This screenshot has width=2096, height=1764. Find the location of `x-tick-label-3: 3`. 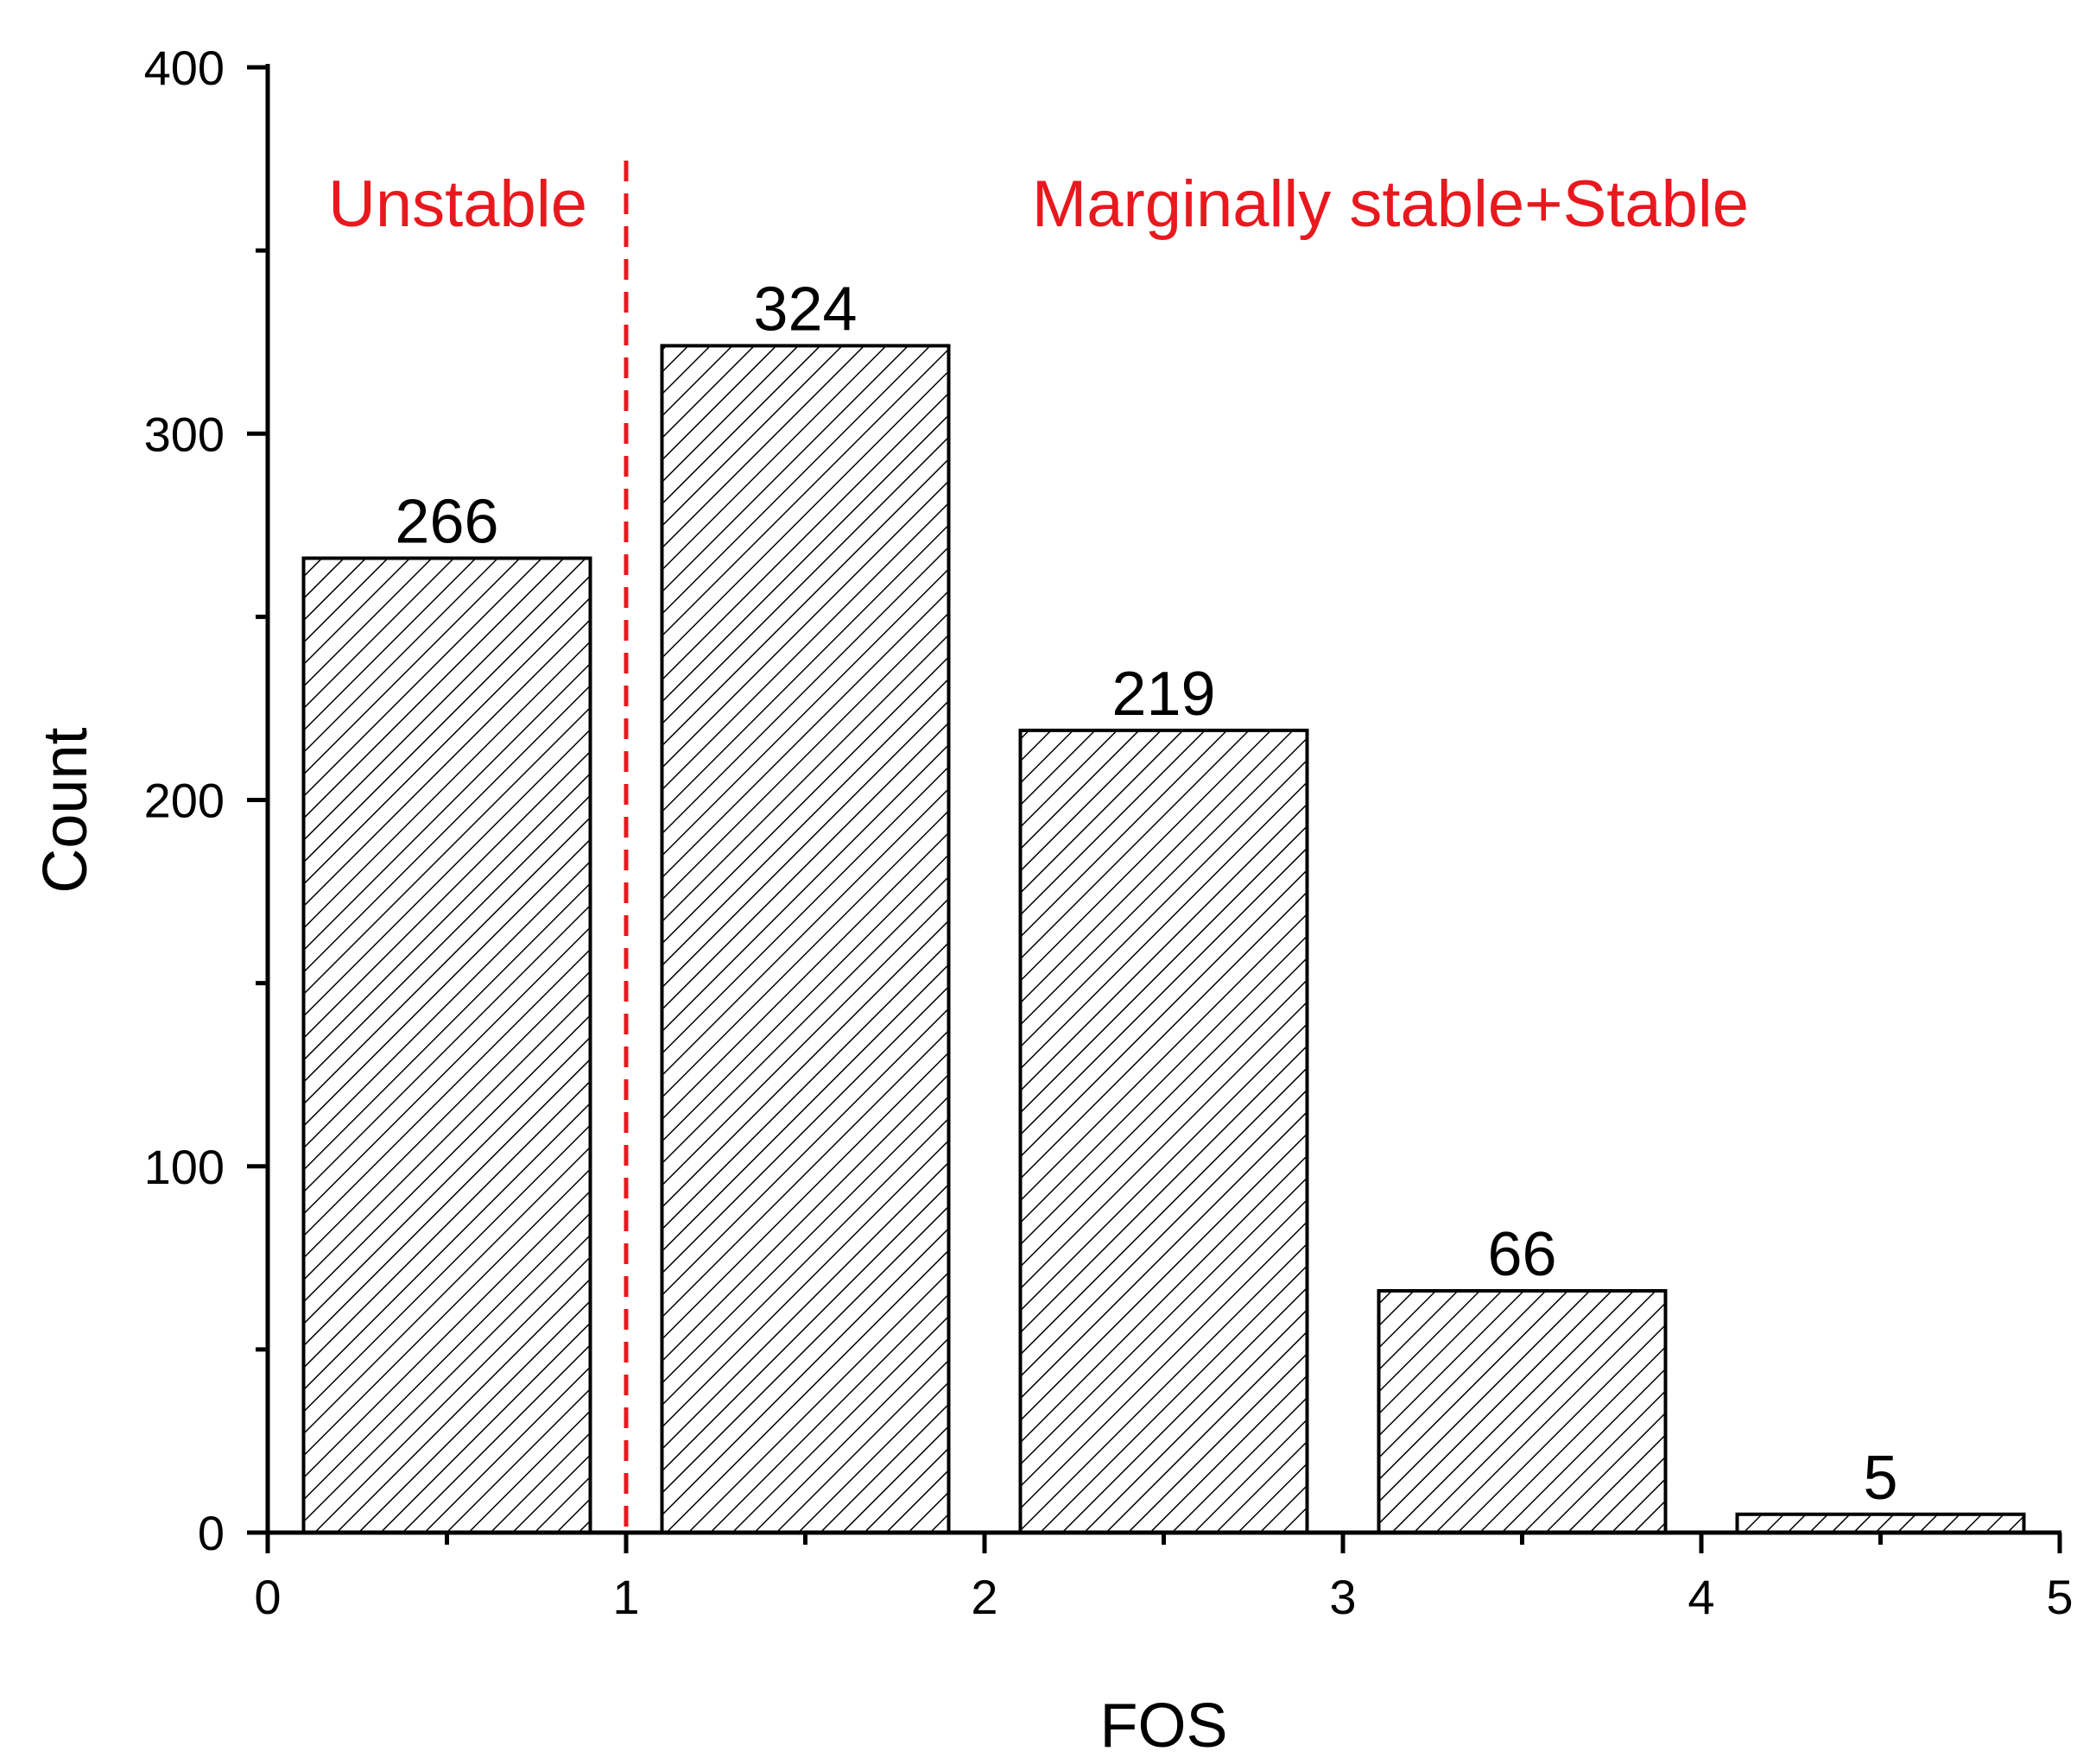

x-tick-label-3: 3 is located at coordinates (1343, 1597).